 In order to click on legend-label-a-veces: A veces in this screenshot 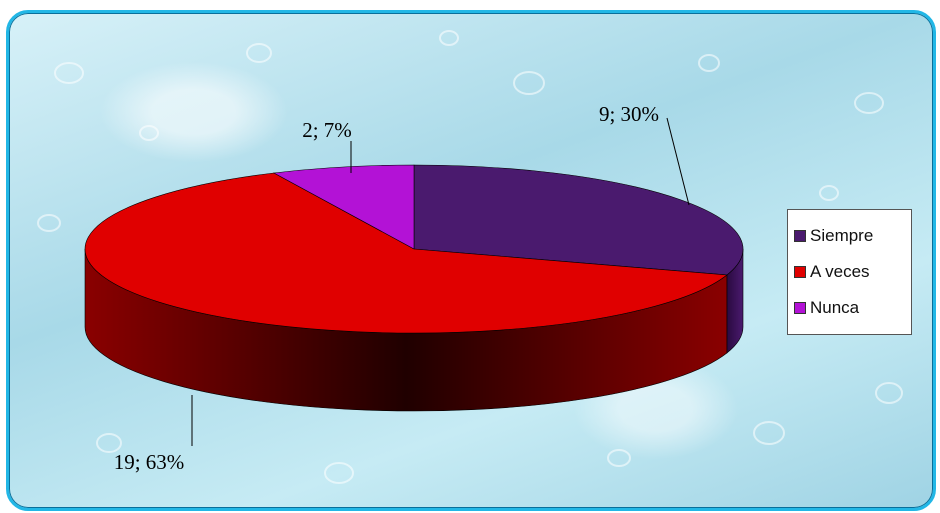, I will do `click(840, 271)`.